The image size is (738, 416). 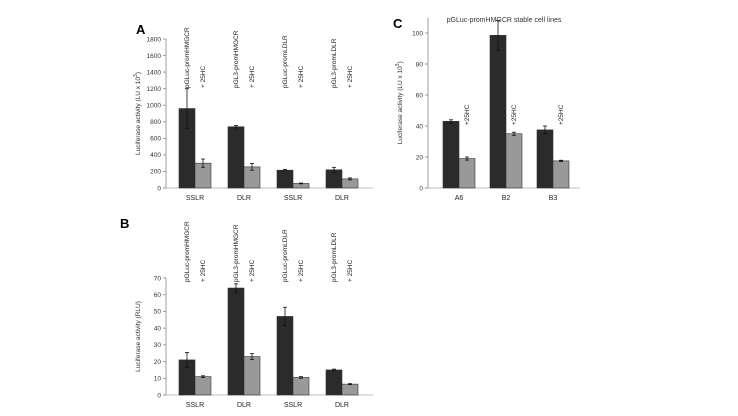 What do you see at coordinates (154, 72) in the screenshot?
I see `y-tick-label: 1400` at bounding box center [154, 72].